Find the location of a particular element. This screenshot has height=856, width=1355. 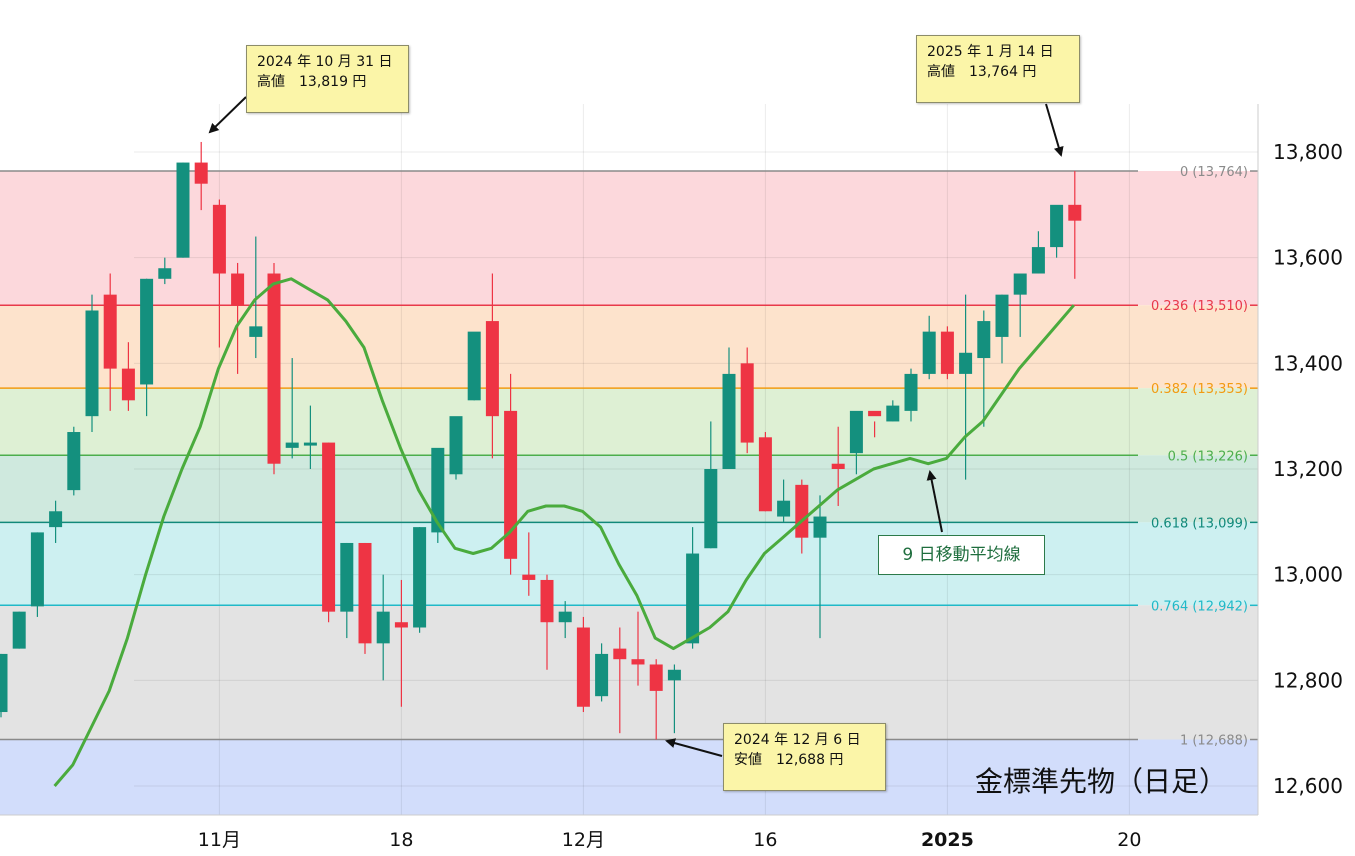

fib-label-0.618: 0.618 (13,099) is located at coordinates (1199, 523).